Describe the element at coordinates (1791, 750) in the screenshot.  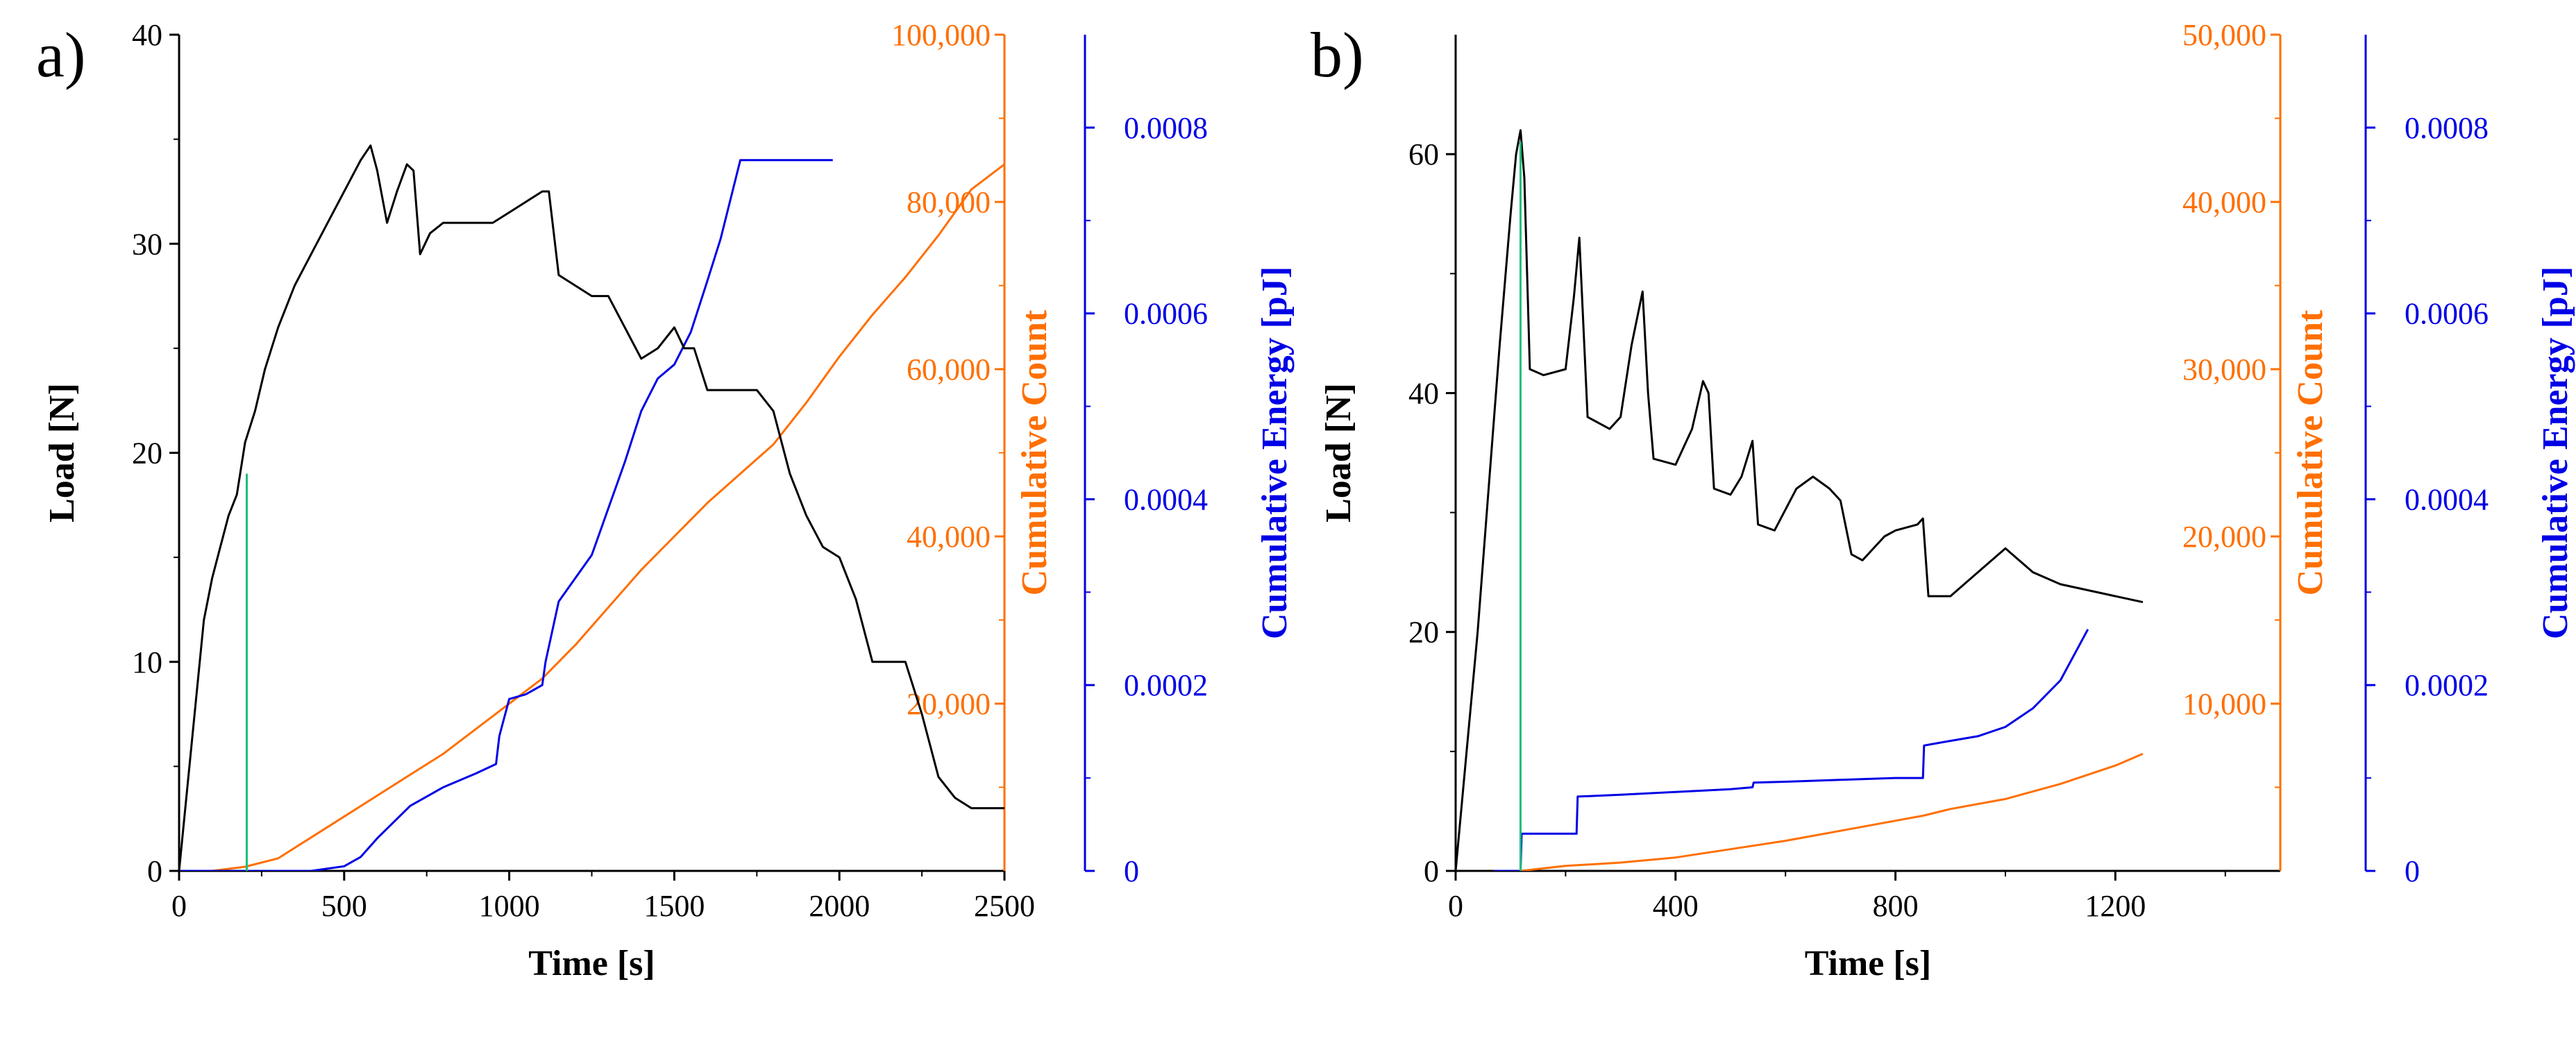
I see `series-line-energy` at that location.